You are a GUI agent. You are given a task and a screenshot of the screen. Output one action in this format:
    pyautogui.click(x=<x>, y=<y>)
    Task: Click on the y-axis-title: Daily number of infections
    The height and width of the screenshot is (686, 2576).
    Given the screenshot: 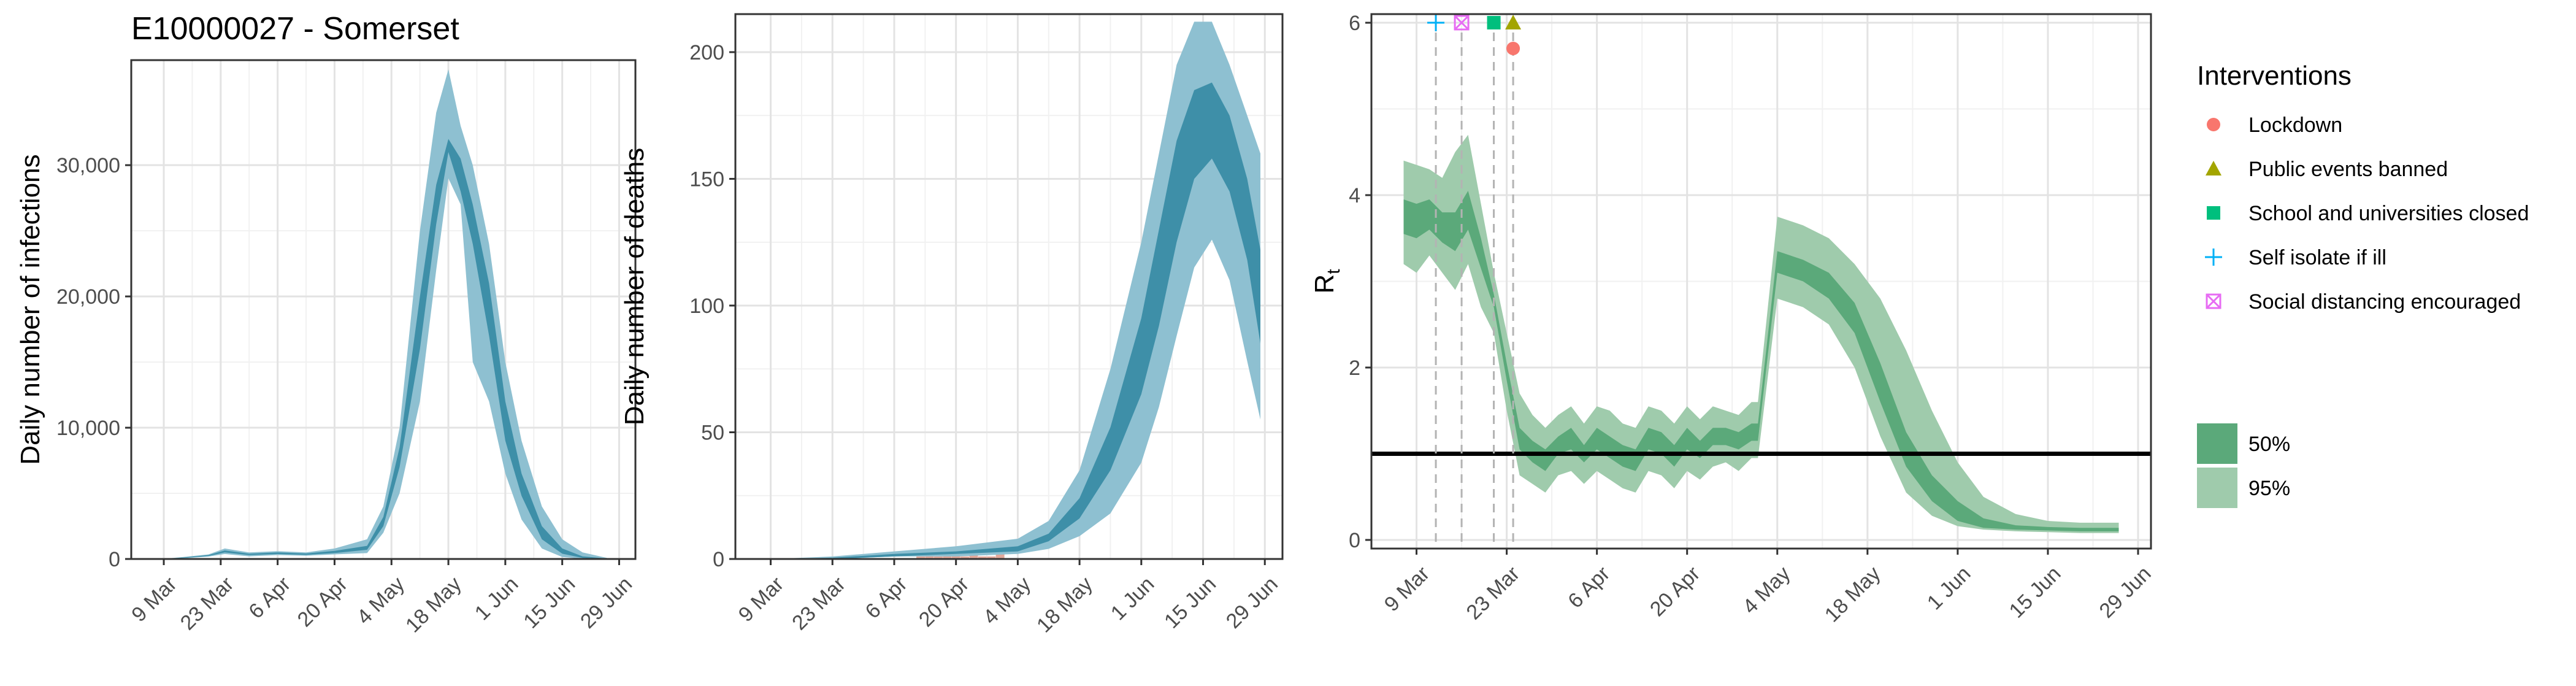 What is the action you would take?
    pyautogui.click(x=30, y=309)
    